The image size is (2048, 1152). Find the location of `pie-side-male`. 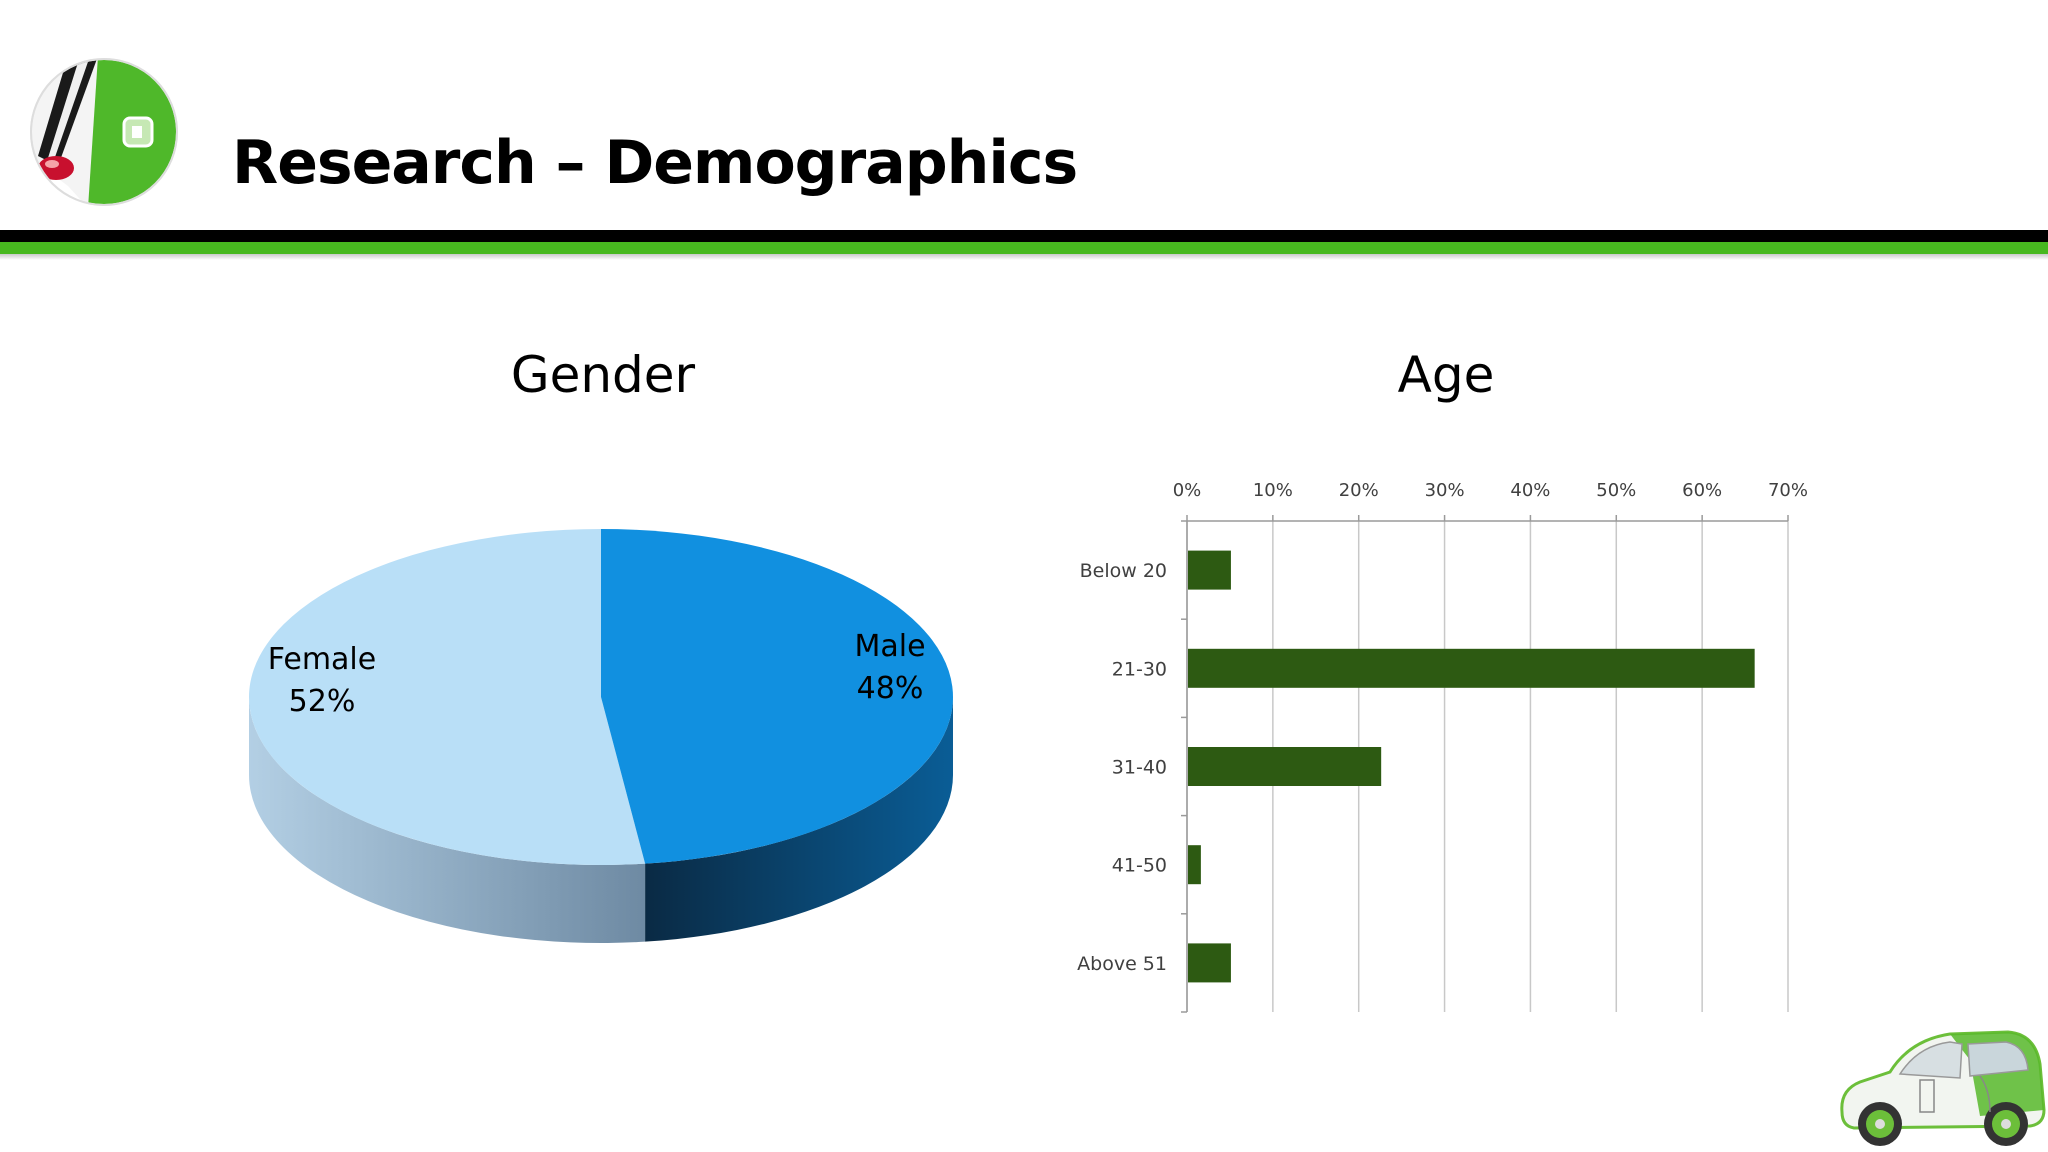

pie-side-male is located at coordinates (799, 819).